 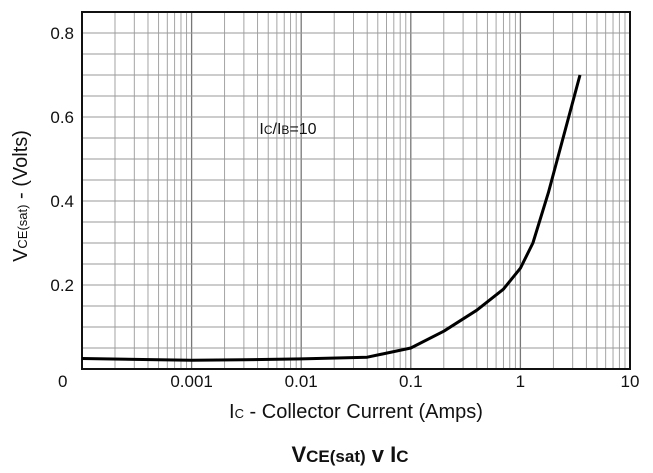 What do you see at coordinates (356, 412) in the screenshot?
I see `x-axis-title: IC - Collector Current (Amps)` at bounding box center [356, 412].